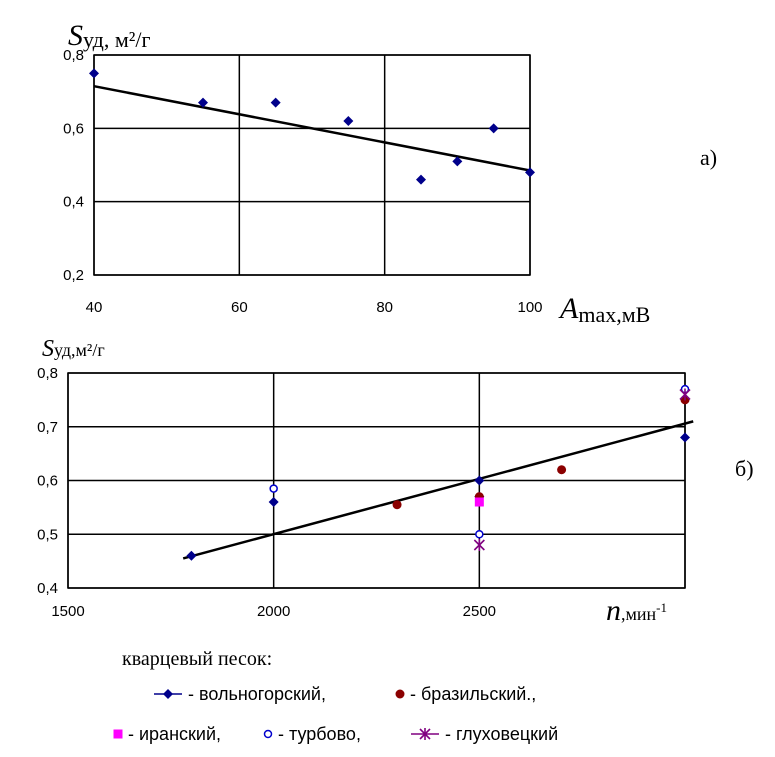 This screenshot has width=775, height=757. What do you see at coordinates (438, 490) in the screenshot?
I see `panel-b-trendline` at bounding box center [438, 490].